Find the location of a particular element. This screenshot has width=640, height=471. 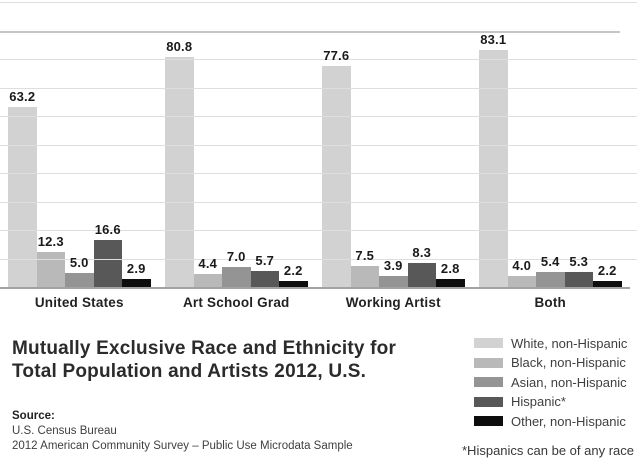

x-axis-line is located at coordinates (315, 288).